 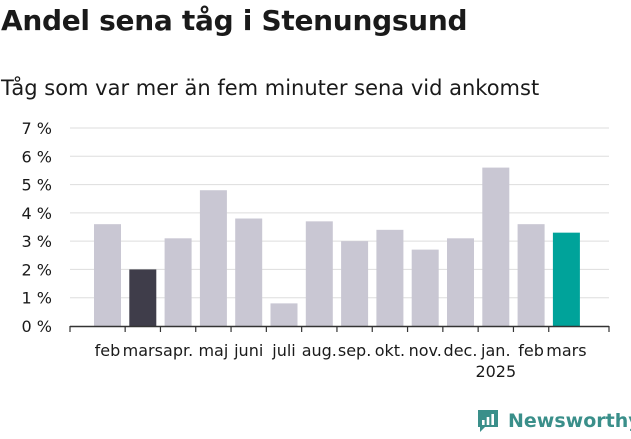 I want to click on chart-title: Andel sena tåg i Stenungsund, so click(x=234, y=20).